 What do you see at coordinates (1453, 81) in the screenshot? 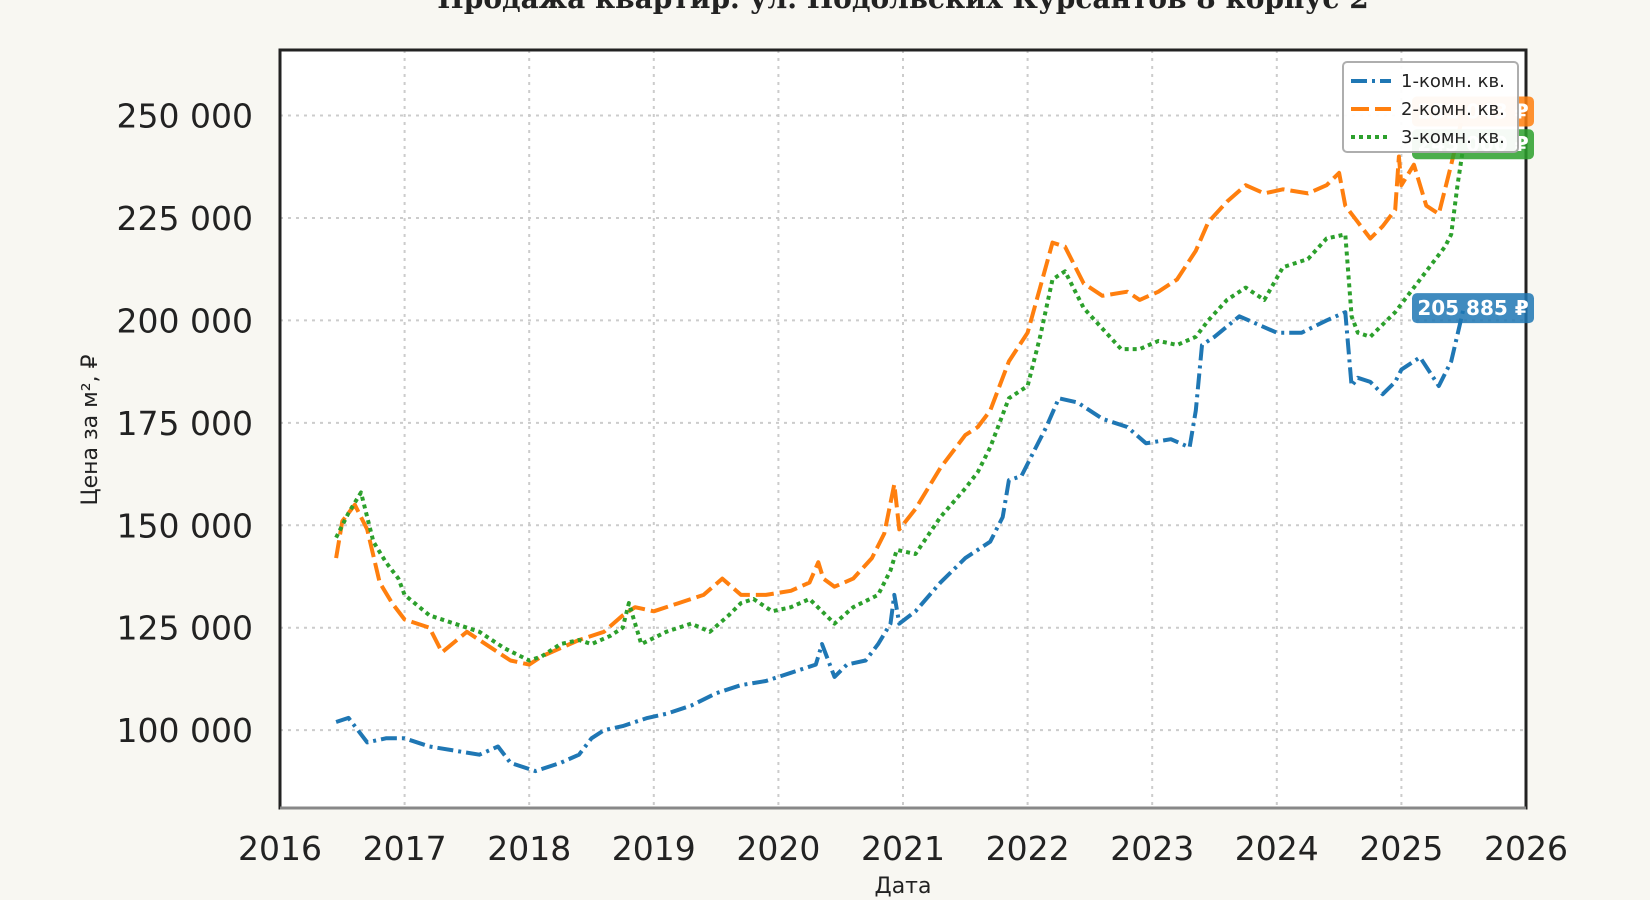
I see `legend-label: 1-комн. кв.` at bounding box center [1453, 81].